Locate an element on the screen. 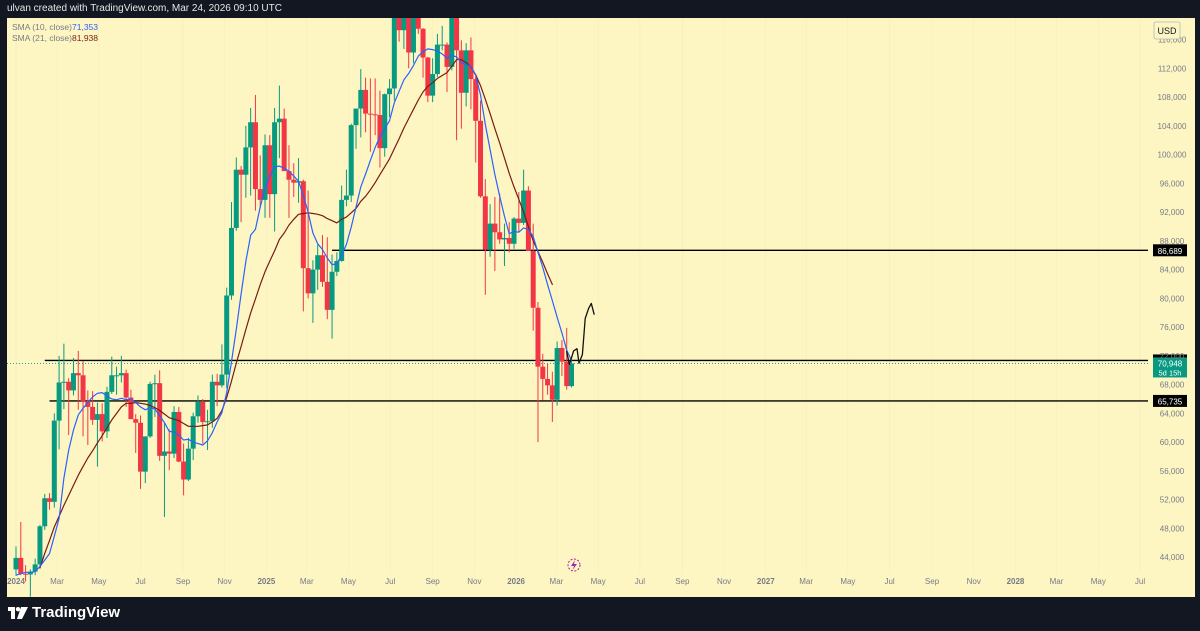 This screenshot has width=1200, height=631. level-price-label: 86,689 is located at coordinates (1170, 251).